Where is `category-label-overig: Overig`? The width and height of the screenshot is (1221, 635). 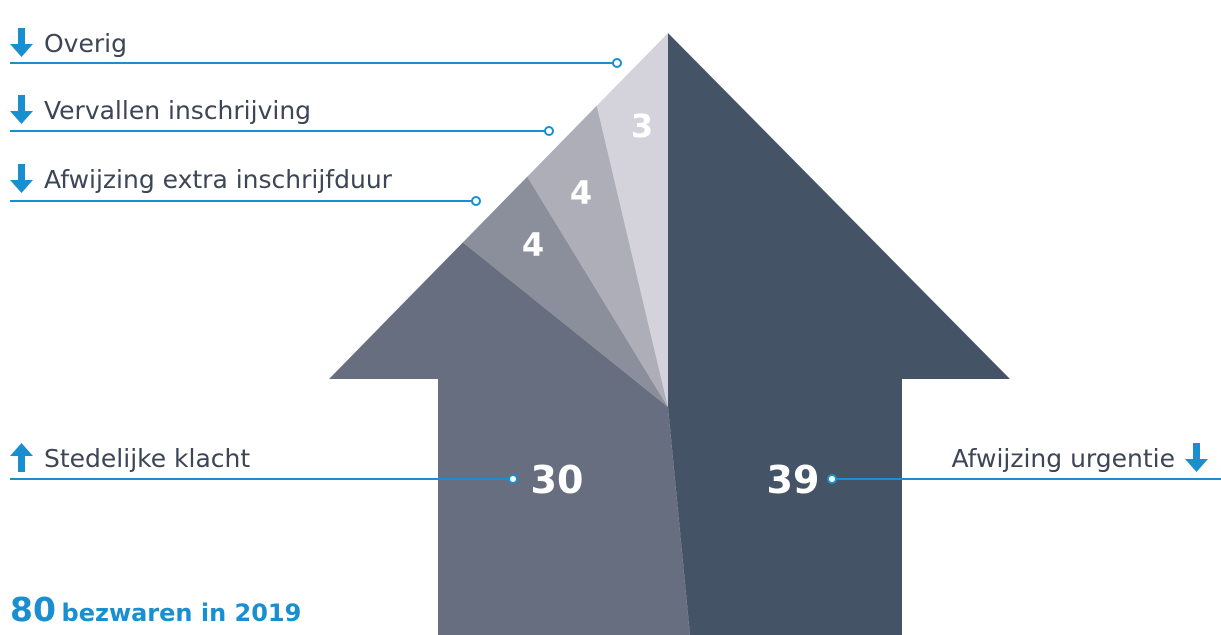 category-label-overig: Overig is located at coordinates (85, 43).